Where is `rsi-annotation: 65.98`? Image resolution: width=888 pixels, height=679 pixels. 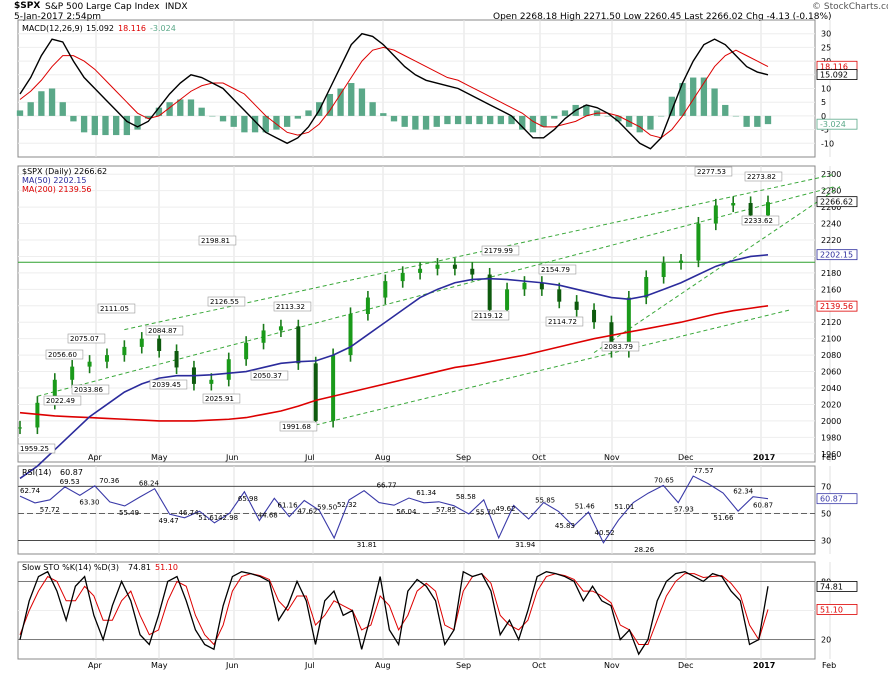 rsi-annotation: 65.98 is located at coordinates (248, 499).